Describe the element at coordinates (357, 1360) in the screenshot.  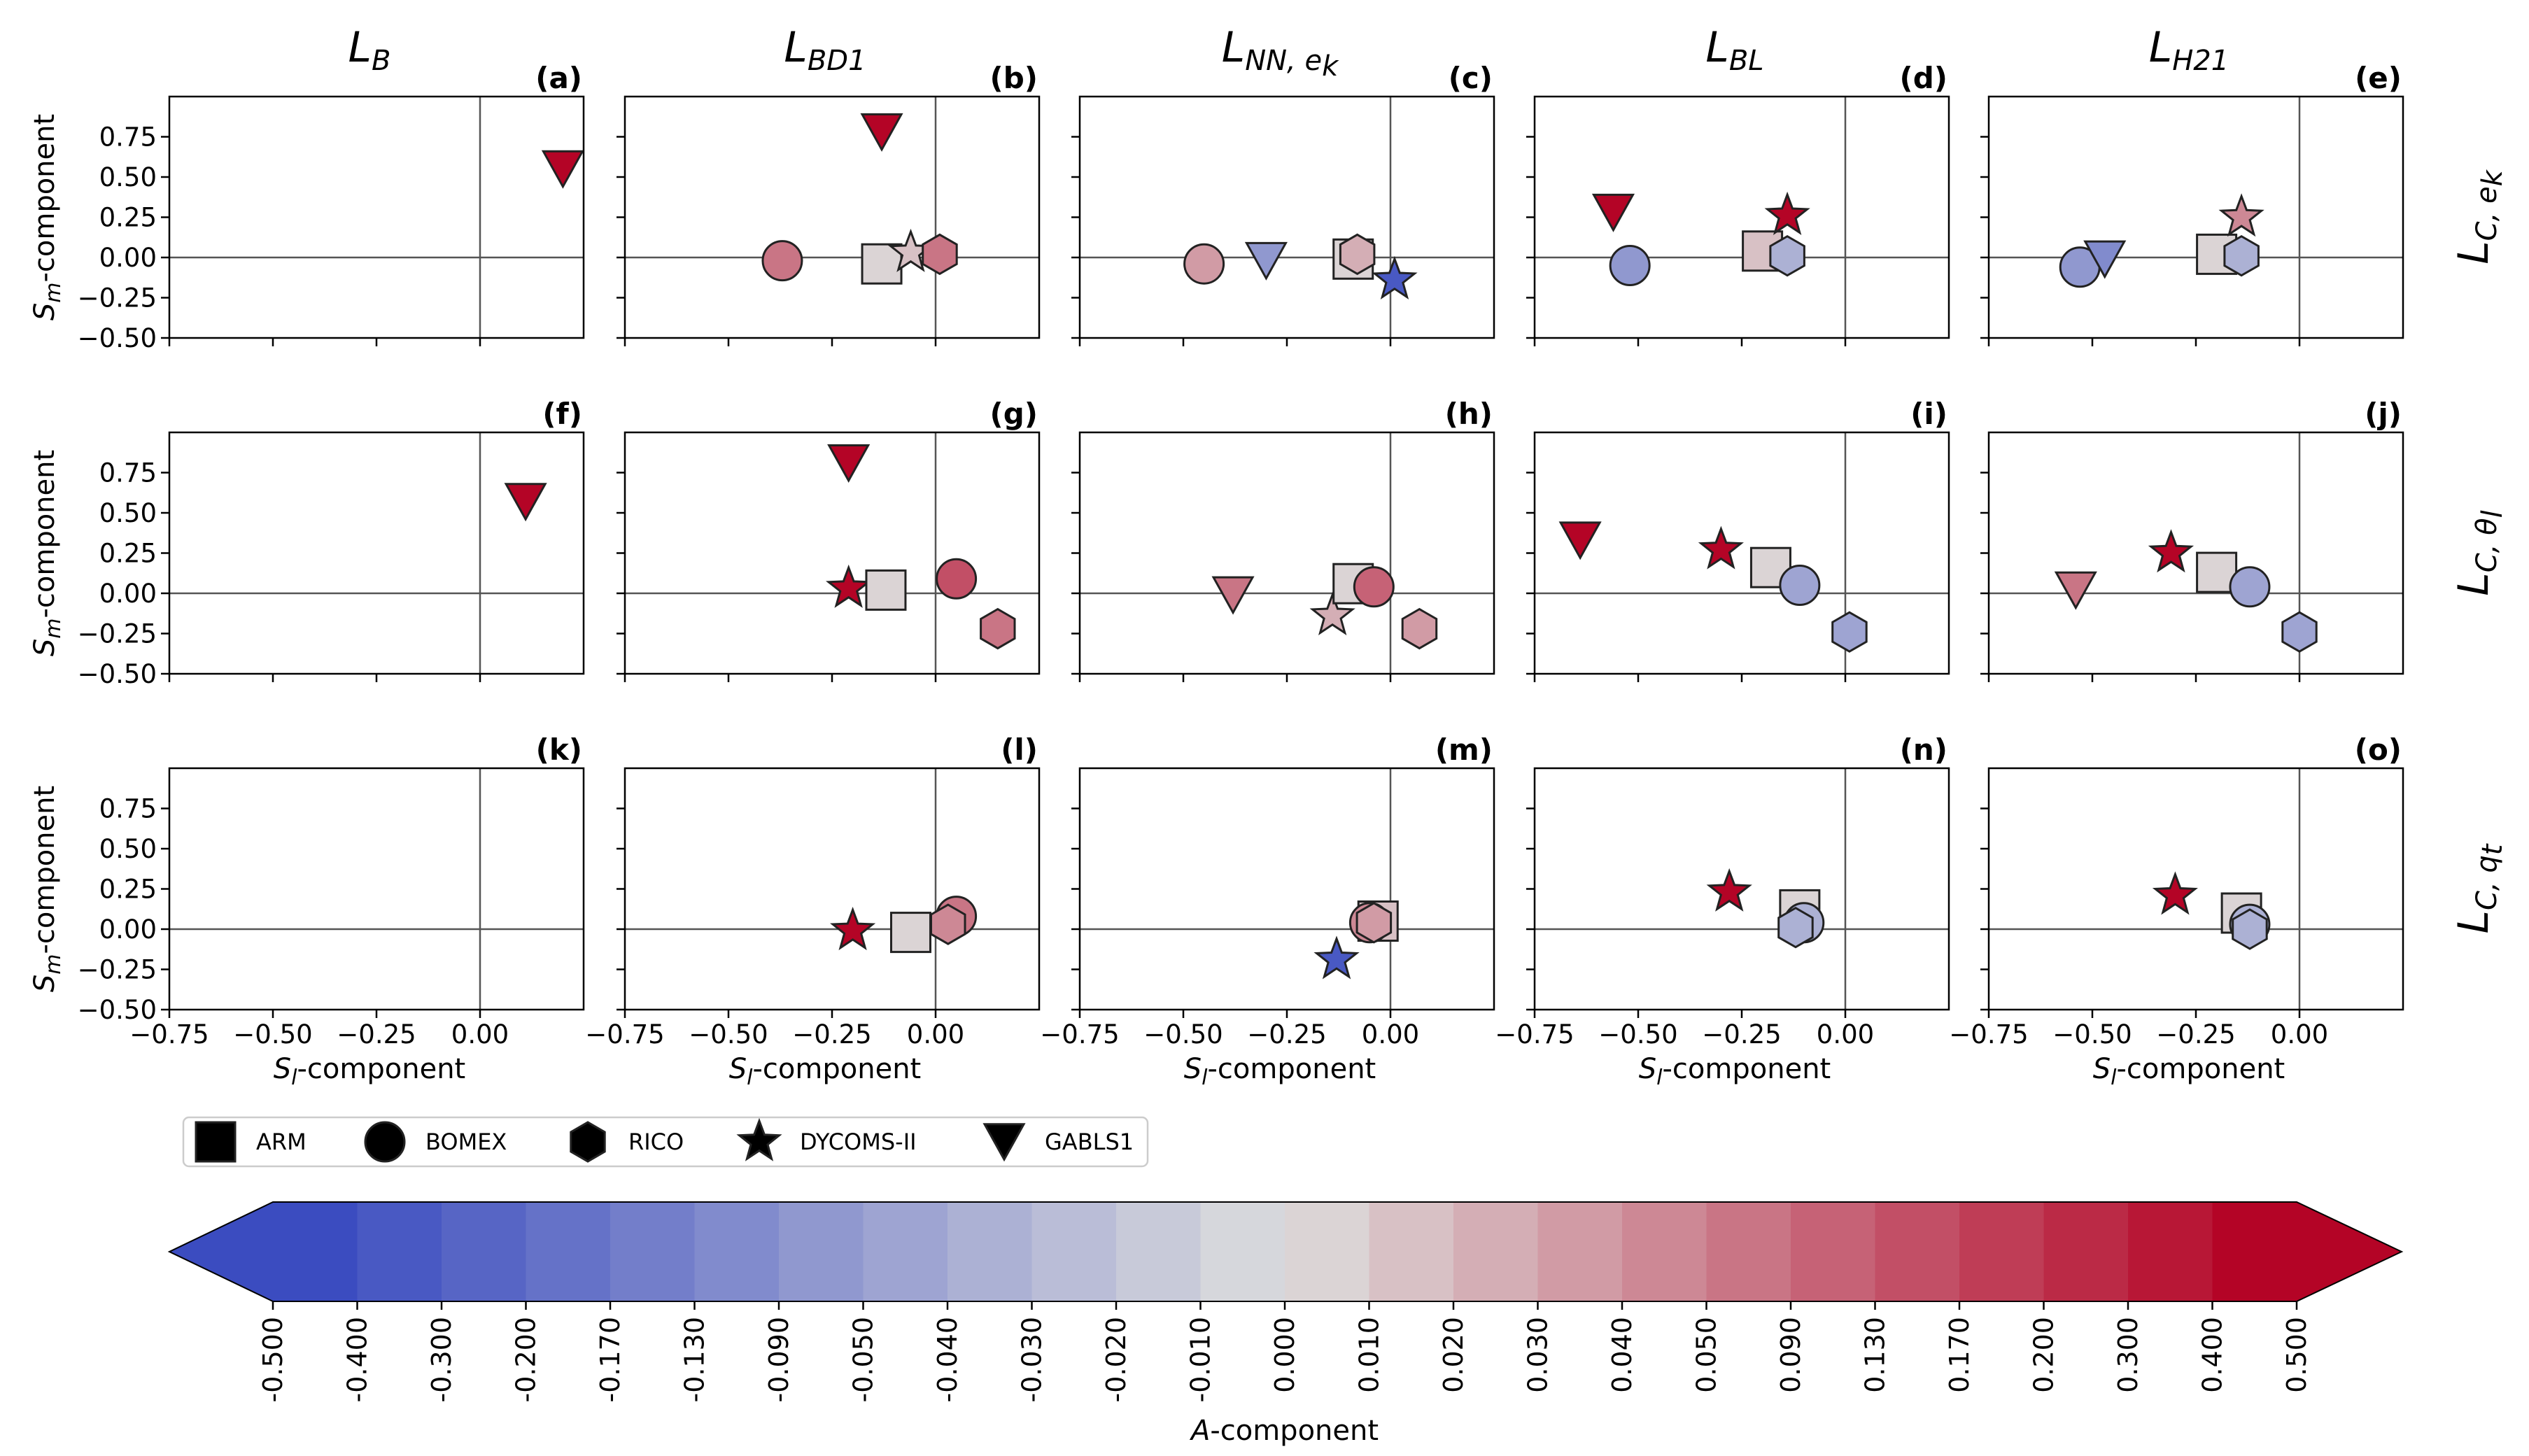
I see `colorbar-tick-label: -0.400` at that location.